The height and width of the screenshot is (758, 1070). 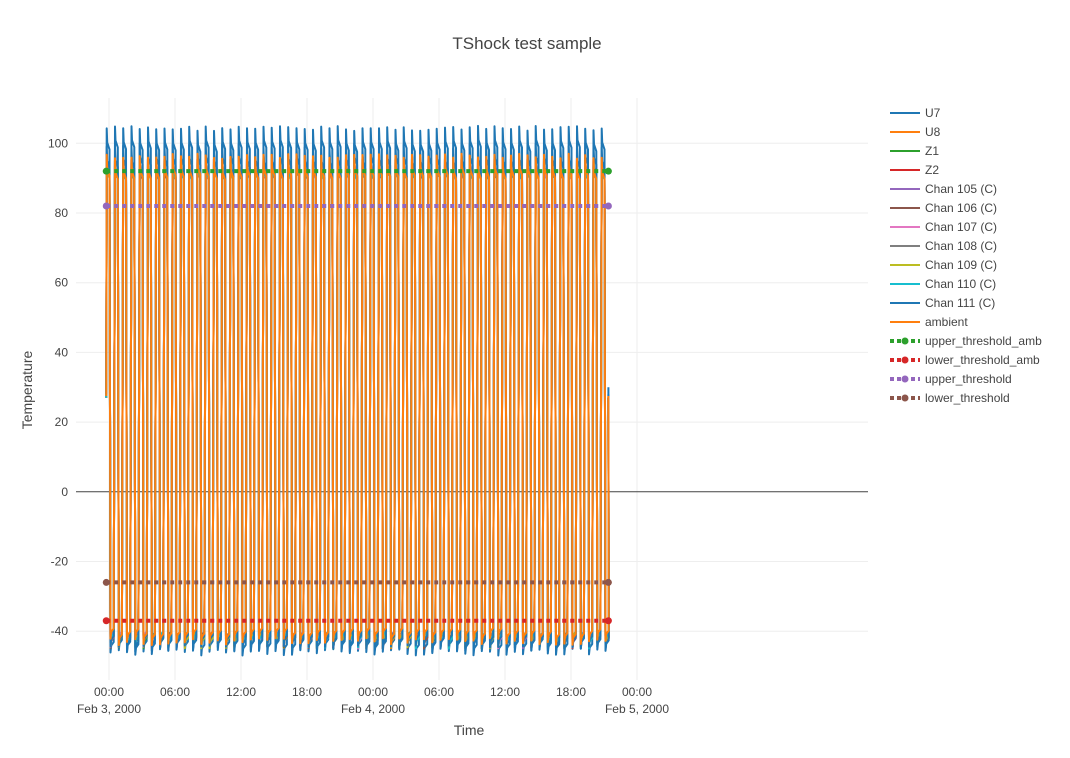 I want to click on legend-label: ambient, so click(x=946, y=322).